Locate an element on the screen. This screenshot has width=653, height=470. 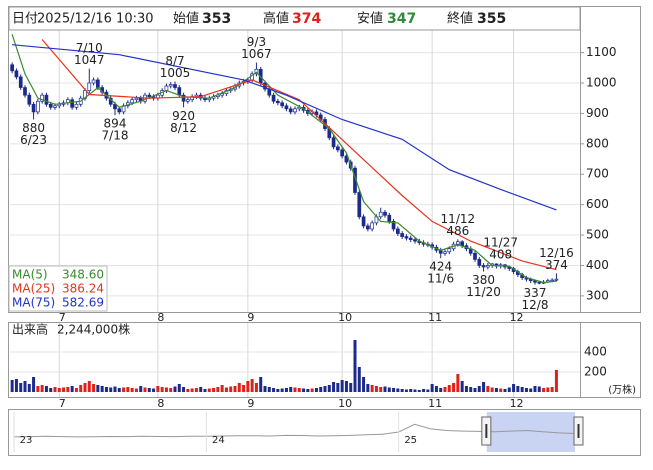
annotation-date: 8/7 is located at coordinates (174, 61).